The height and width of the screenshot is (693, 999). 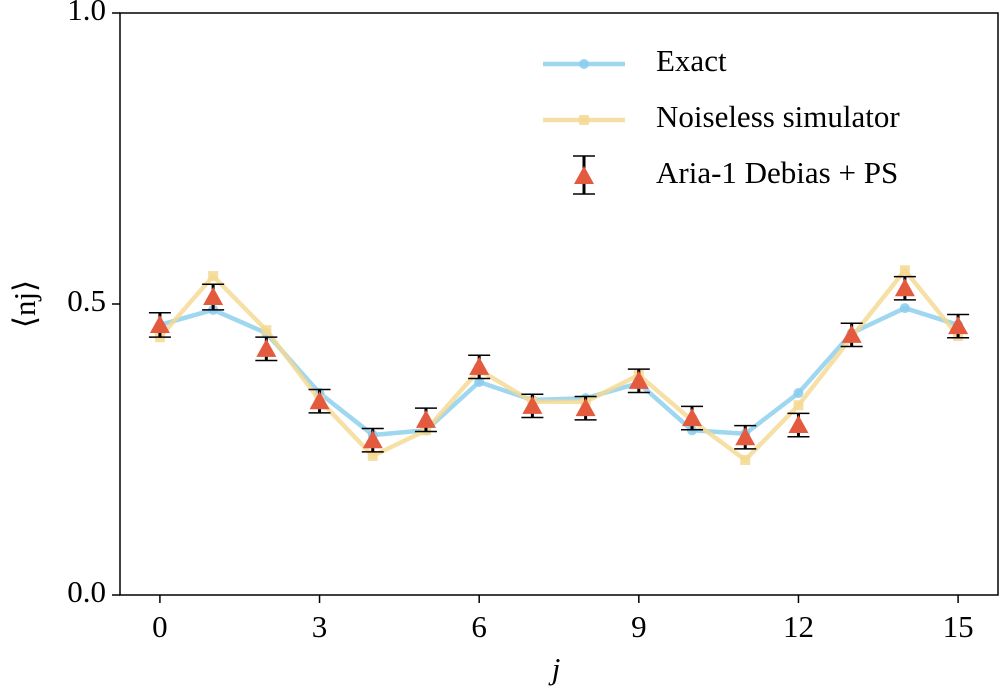 I want to click on x-tick-label: 15, so click(x=958, y=626).